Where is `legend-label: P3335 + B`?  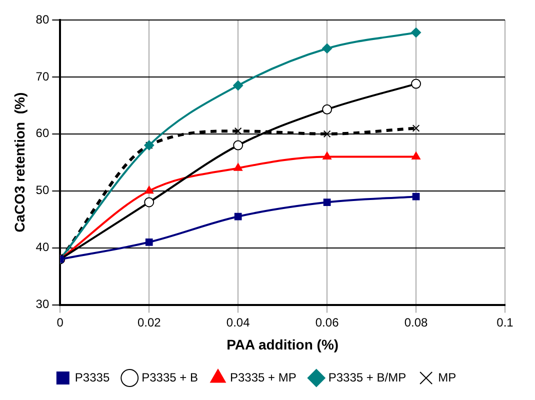
legend-label: P3335 + B is located at coordinates (170, 377).